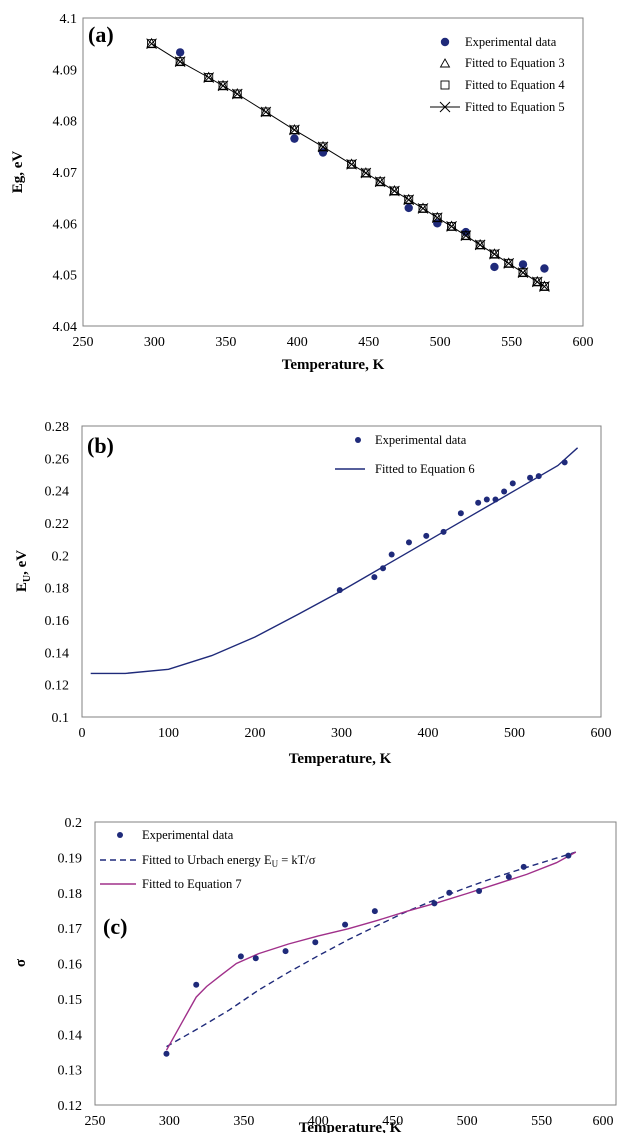 The image size is (630, 1133). I want to click on panel-b-legend-label: Fitted to Equation 6, so click(425, 469).